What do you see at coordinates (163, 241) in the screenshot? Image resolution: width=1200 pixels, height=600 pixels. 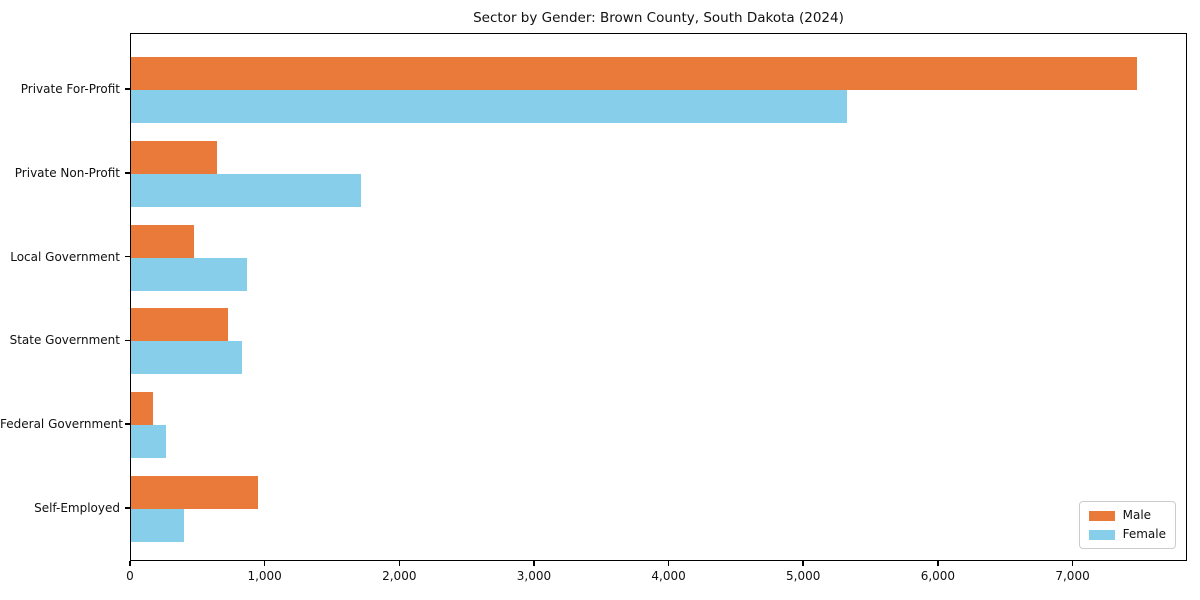 I see `bar-male-local-government` at bounding box center [163, 241].